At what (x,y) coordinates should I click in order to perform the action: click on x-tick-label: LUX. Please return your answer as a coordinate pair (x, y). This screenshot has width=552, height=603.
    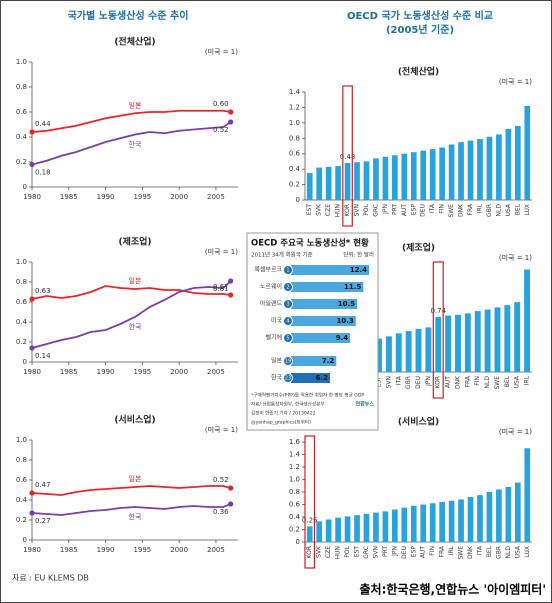
    Looking at the image, I should click on (527, 210).